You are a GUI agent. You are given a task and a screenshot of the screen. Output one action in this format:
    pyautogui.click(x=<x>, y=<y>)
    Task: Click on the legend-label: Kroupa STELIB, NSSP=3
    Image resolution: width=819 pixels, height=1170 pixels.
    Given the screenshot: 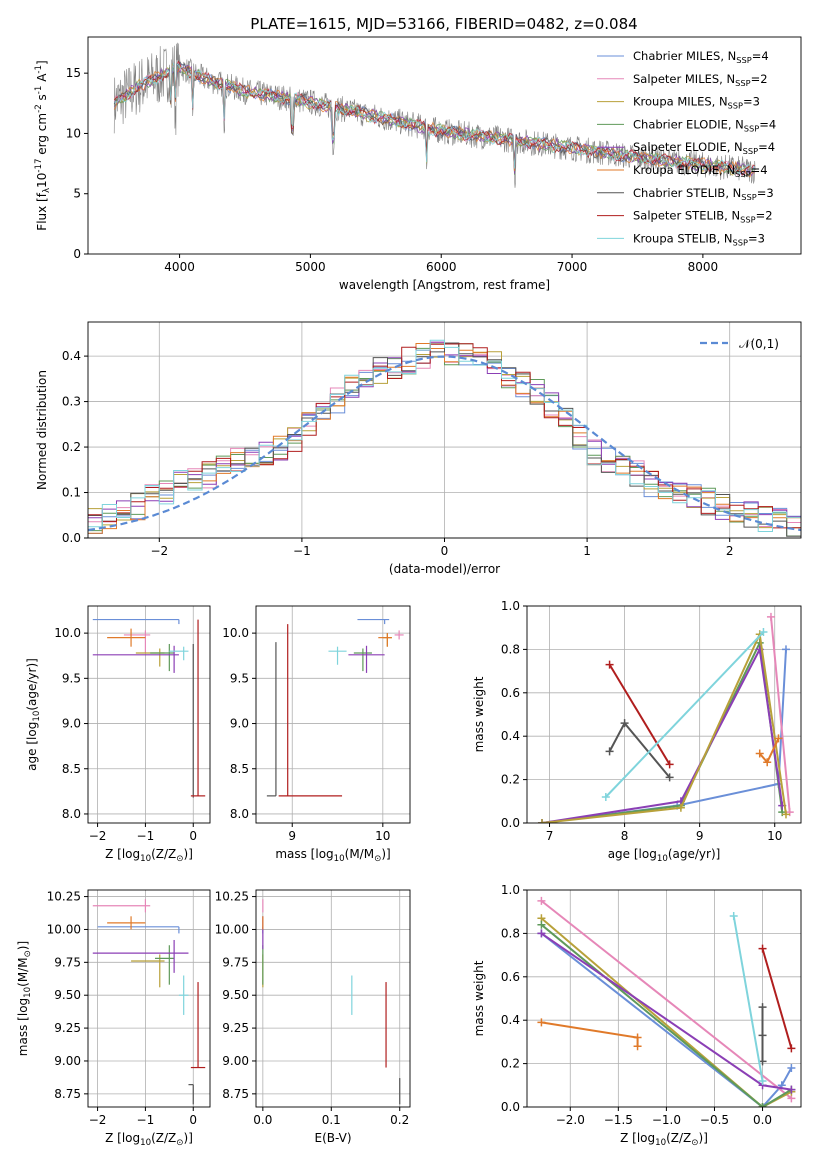 What is the action you would take?
    pyautogui.click(x=699, y=239)
    